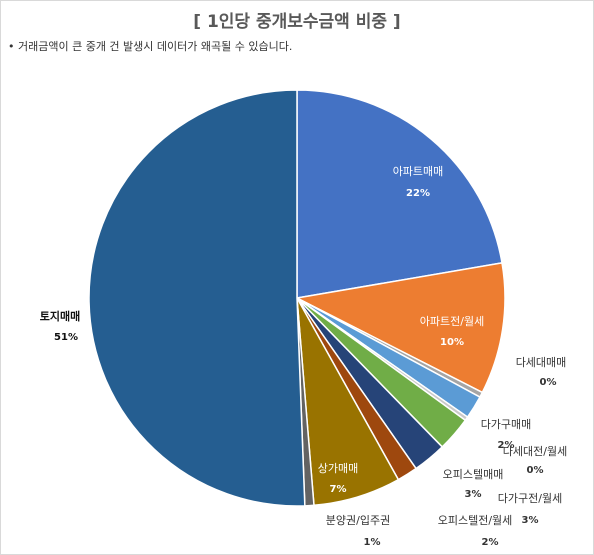 This screenshot has height=555, width=594. What do you see at coordinates (60, 316) in the screenshot?
I see `slice-label: 토지매매` at bounding box center [60, 316].